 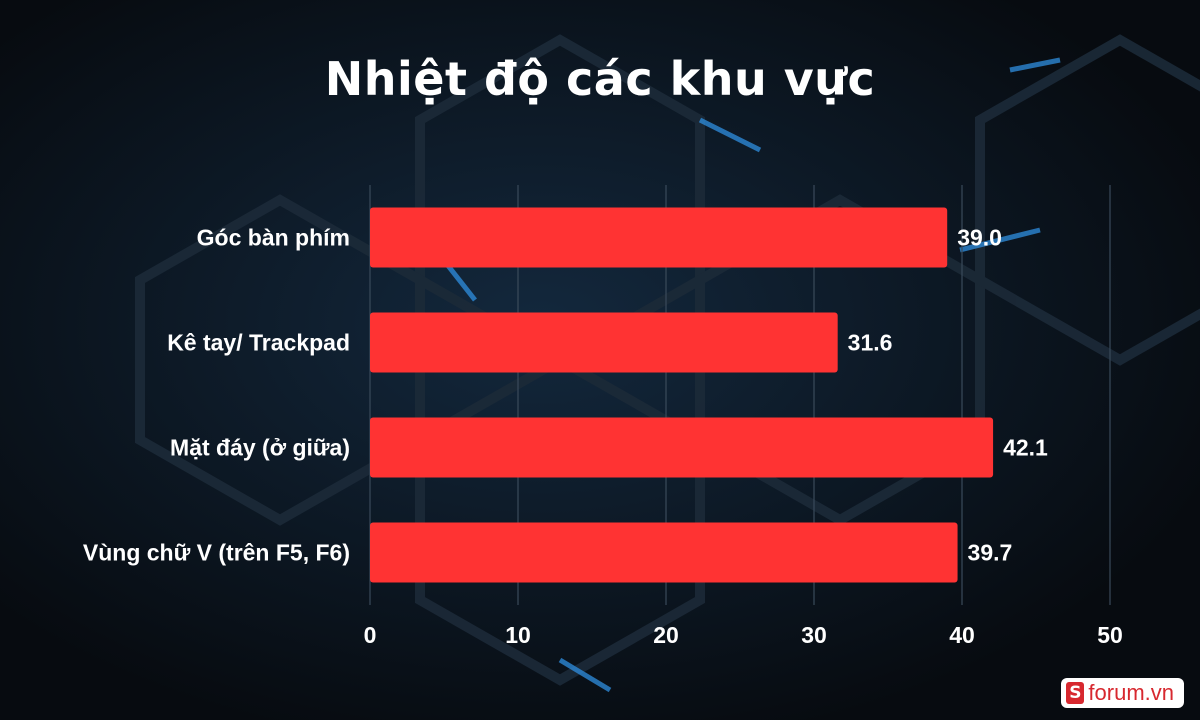 I want to click on sforum-logo-icon: S, so click(x=1075, y=693).